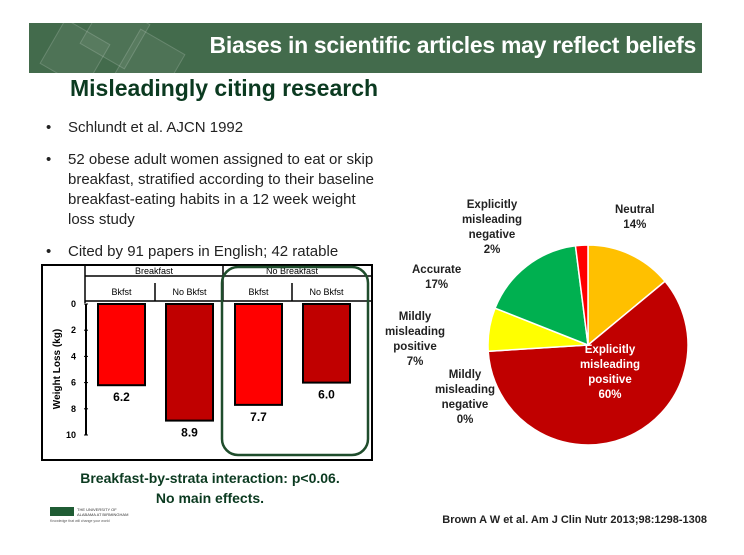 The image size is (744, 555). I want to click on bar-value-label: 6.2, so click(121, 397).